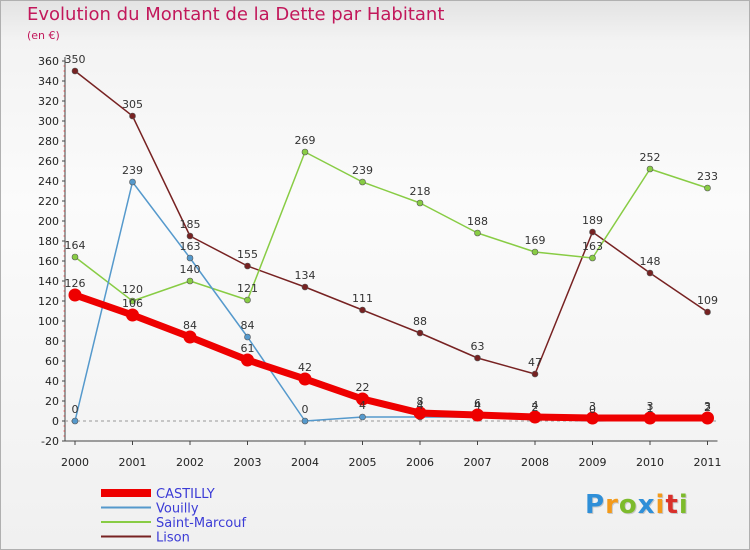 This screenshot has width=750, height=550. What do you see at coordinates (420, 401) in the screenshot?
I see `data-label-castilly: 8` at bounding box center [420, 401].